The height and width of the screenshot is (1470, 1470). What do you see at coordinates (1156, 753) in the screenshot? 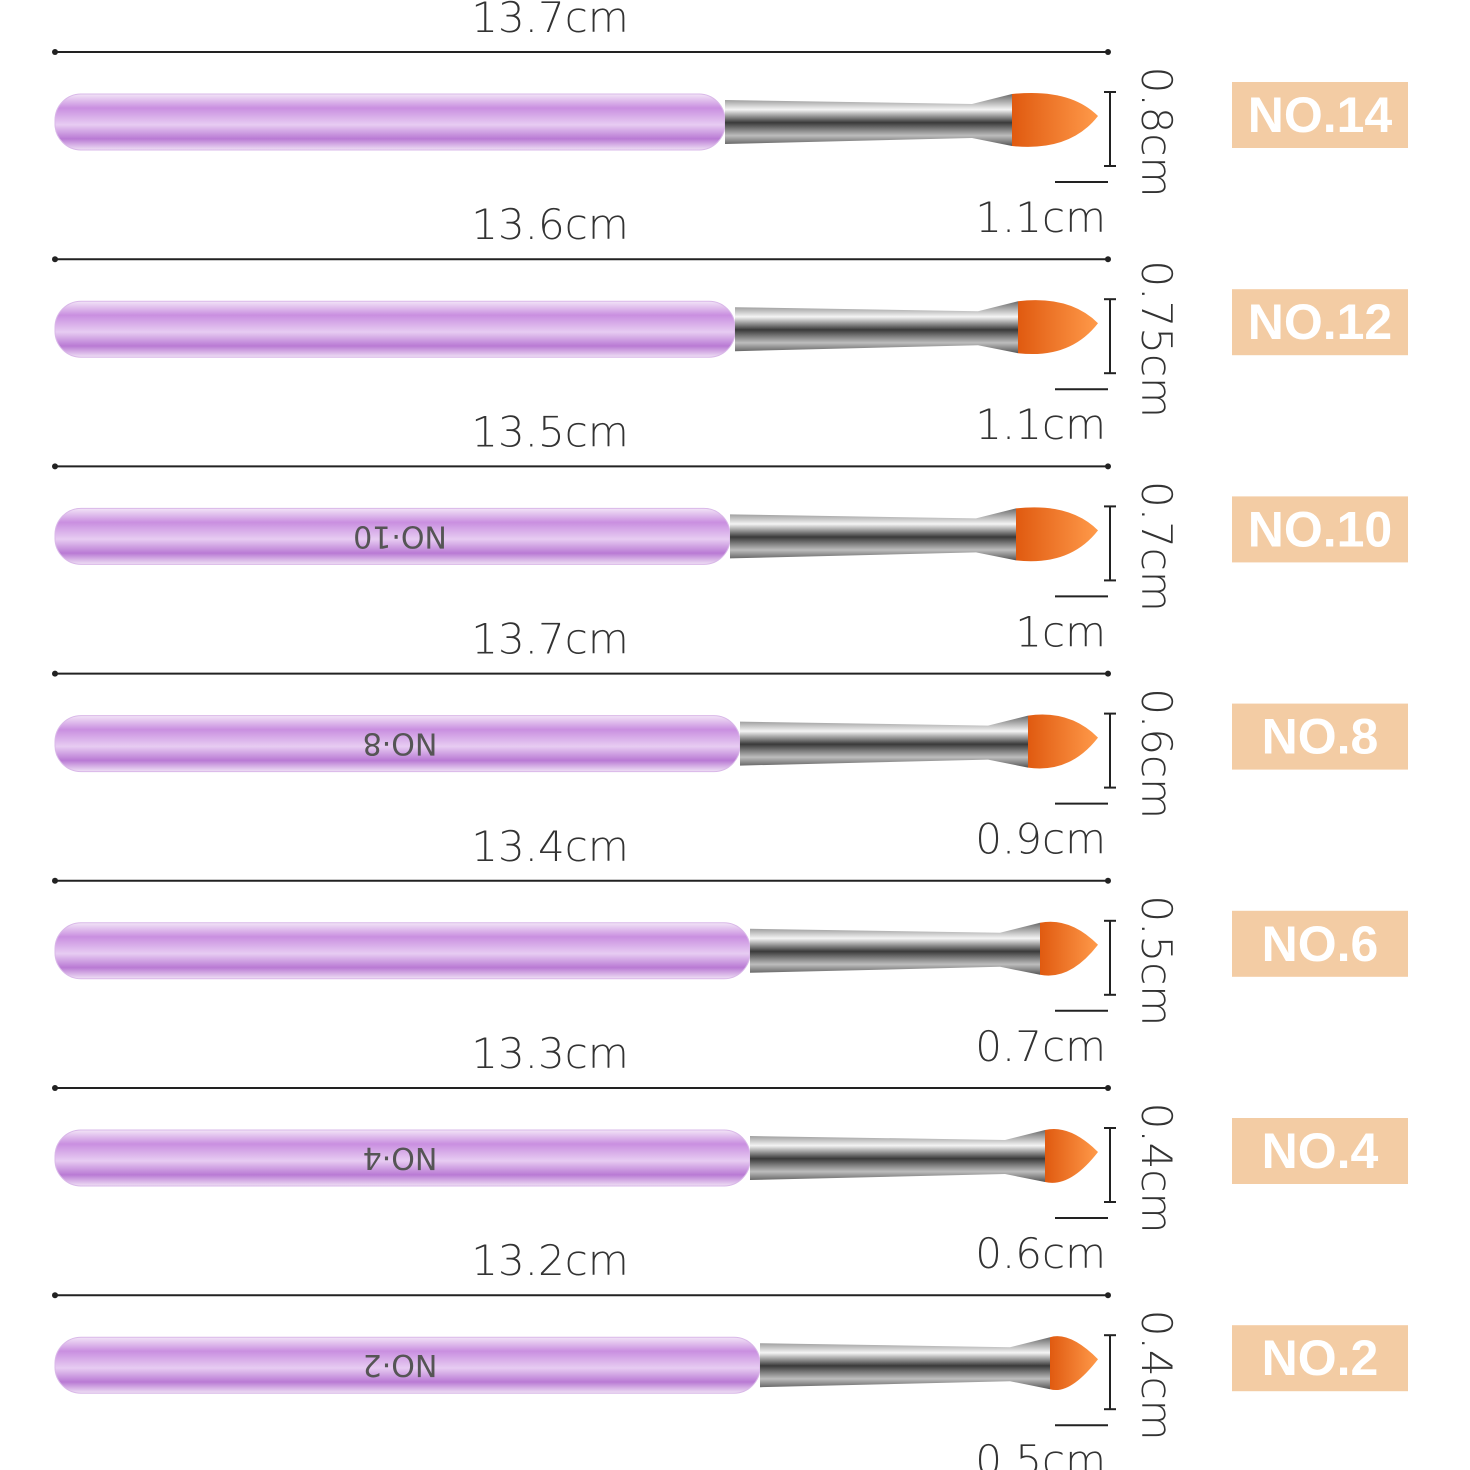
I see `tip-height-label: 0.6cm` at bounding box center [1156, 753].